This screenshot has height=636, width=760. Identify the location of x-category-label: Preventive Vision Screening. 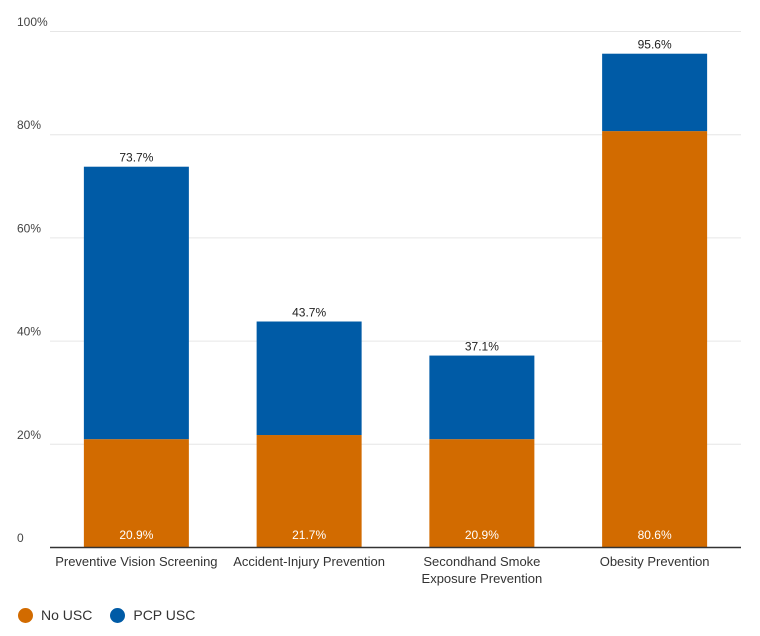
(136, 561).